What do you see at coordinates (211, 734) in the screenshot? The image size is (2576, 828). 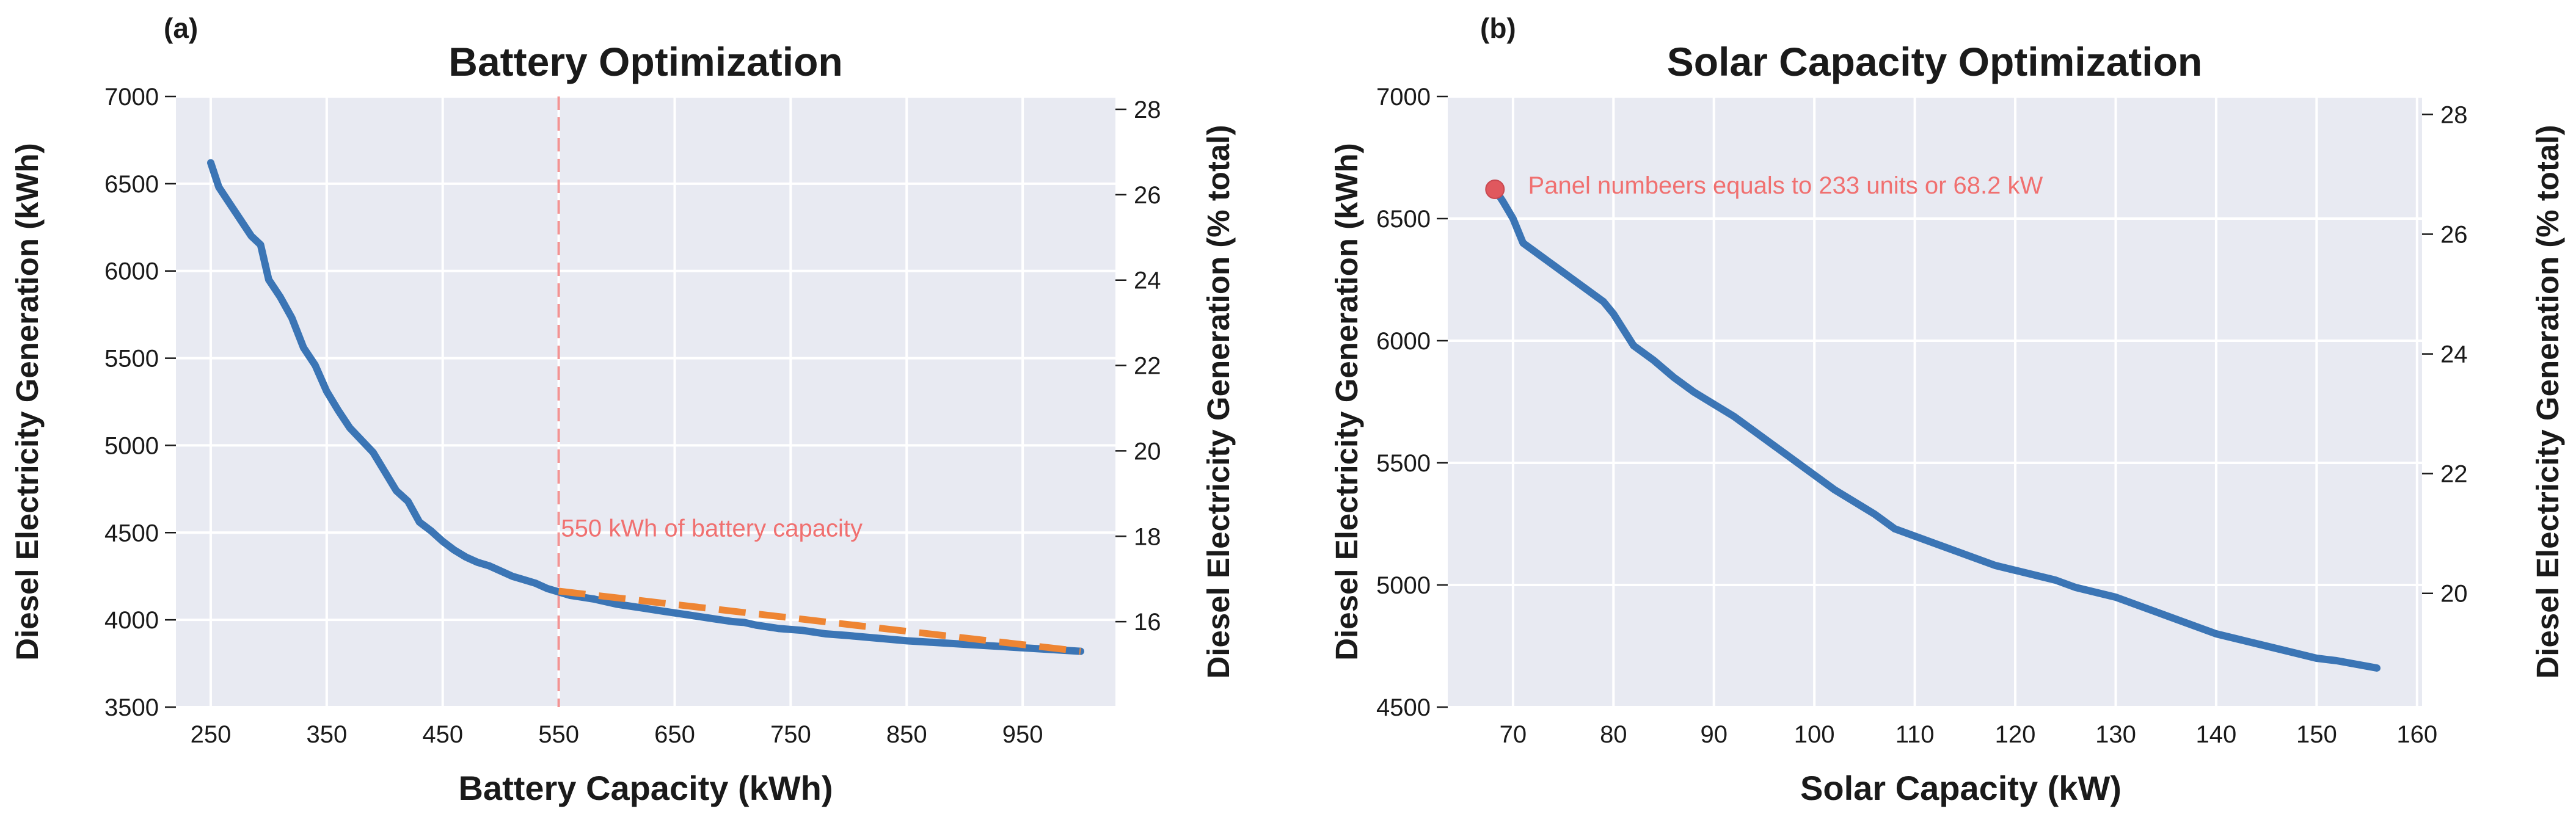 I see `x-tick-label: 250` at bounding box center [211, 734].